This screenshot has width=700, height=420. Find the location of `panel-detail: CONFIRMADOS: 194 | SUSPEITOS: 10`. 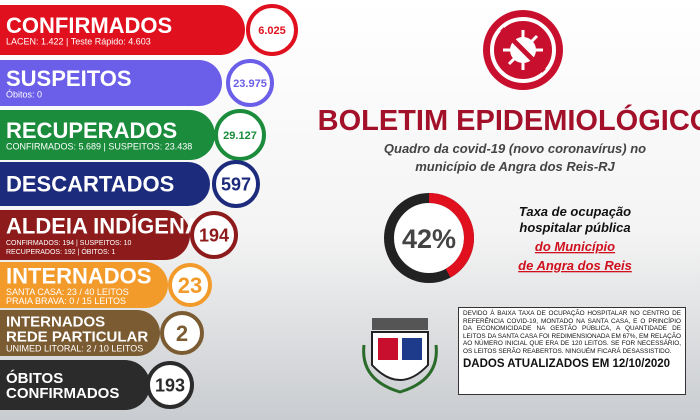

panel-detail: CONFIRMADOS: 194 | SUSPEITOS: 10 is located at coordinates (68, 243).